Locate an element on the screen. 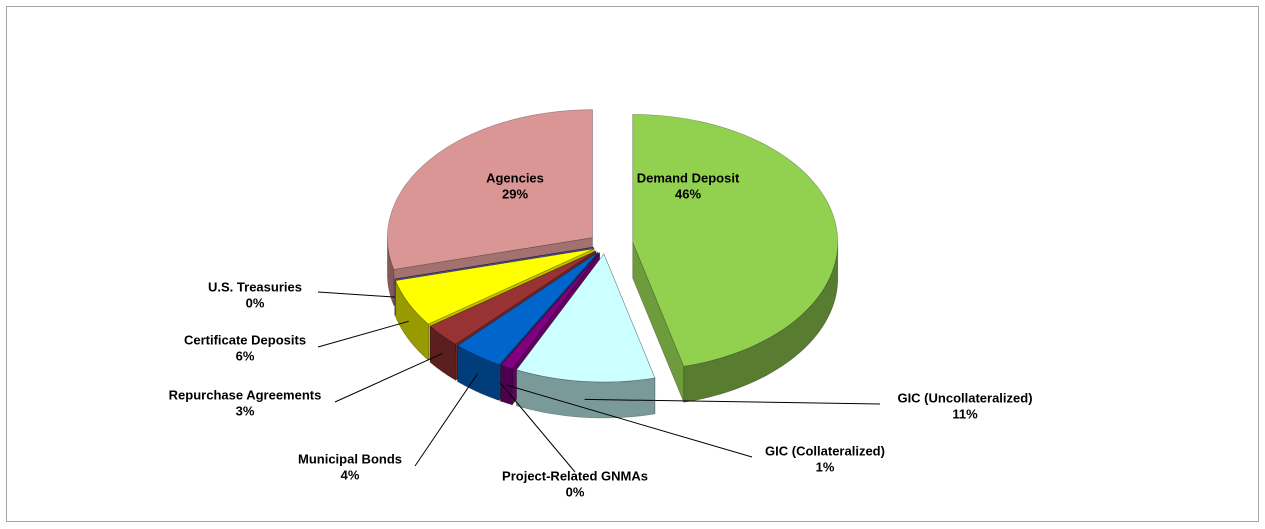  slice-label: GIC (Collateralized) is located at coordinates (825, 450).